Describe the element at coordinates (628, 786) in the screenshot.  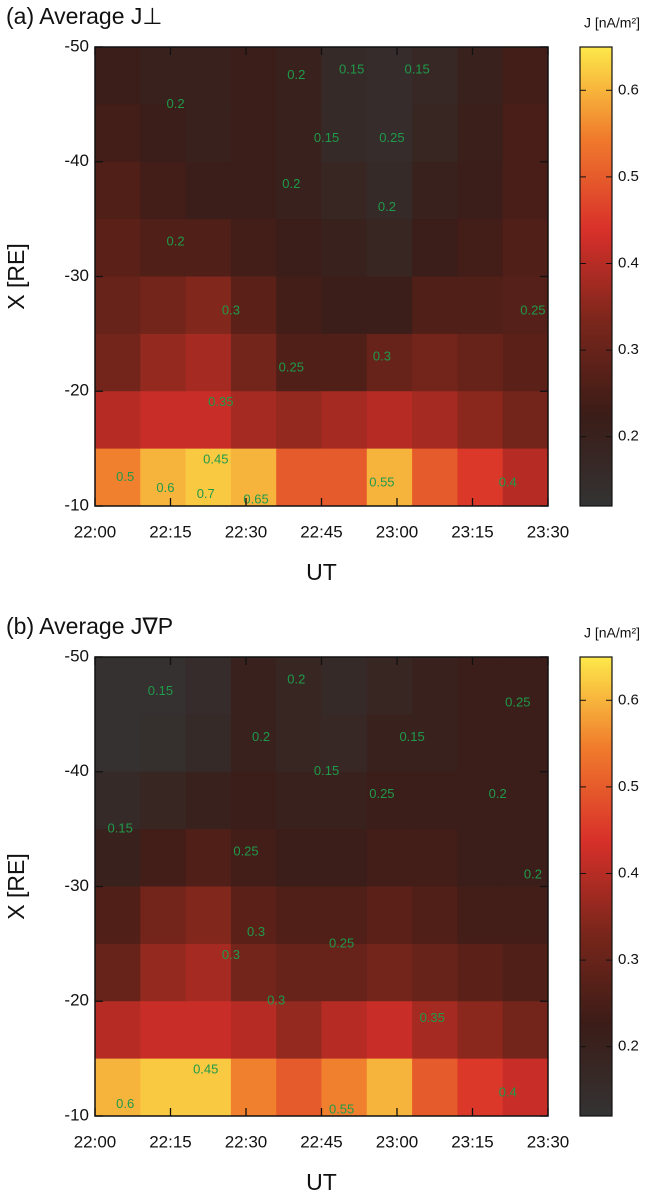
I see `colorbar-tick-label: 0.5` at that location.